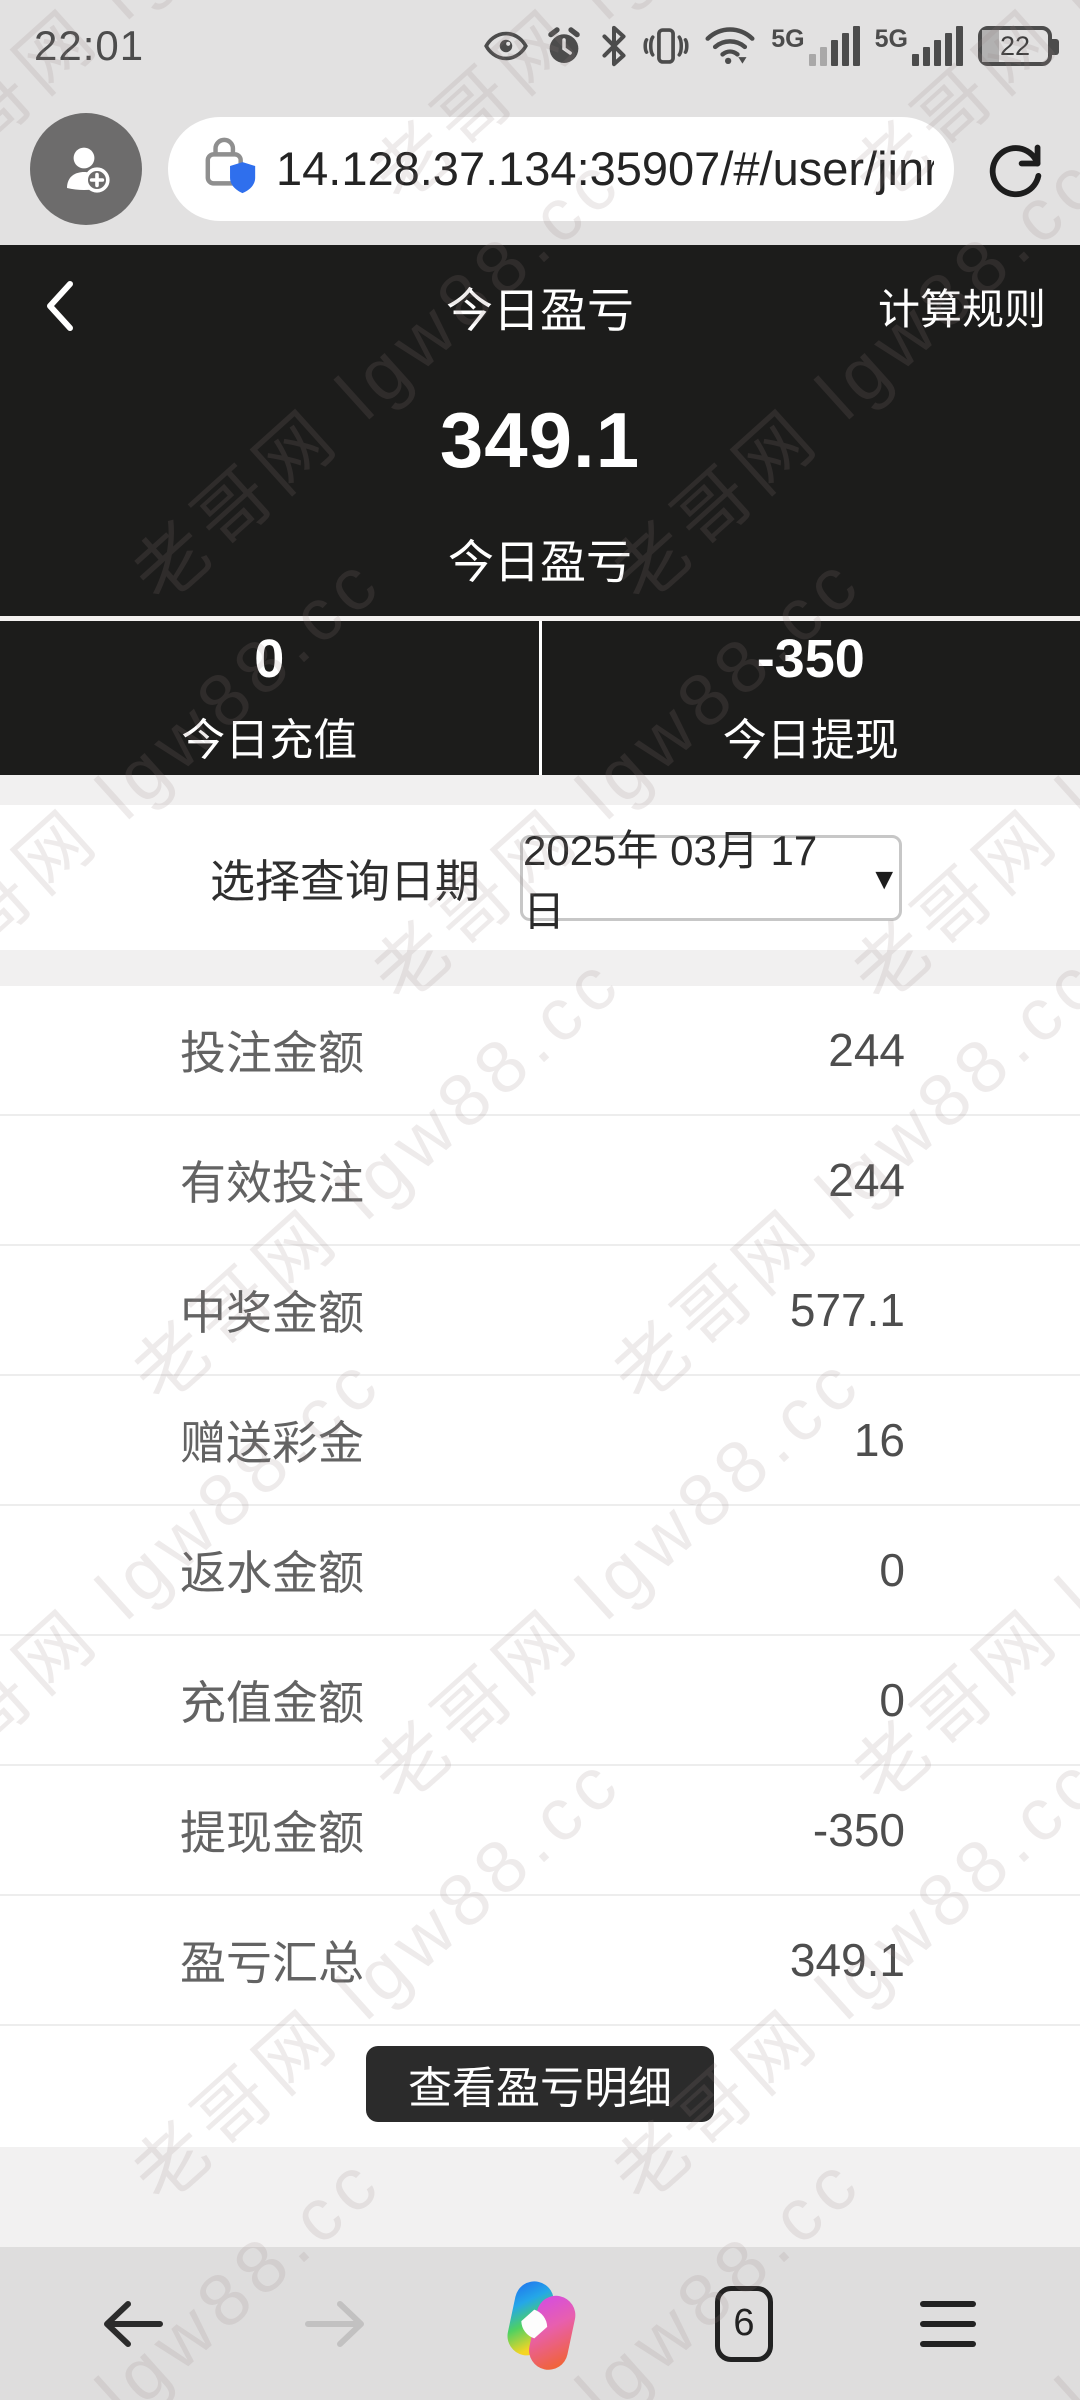 The image size is (1080, 2400). Describe the element at coordinates (272, 1183) in the screenshot. I see `row-label: 有效投注` at that location.